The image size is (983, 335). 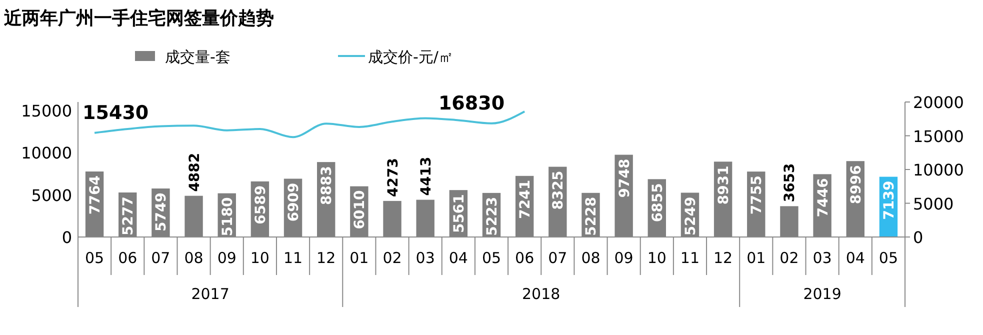 What do you see at coordinates (194, 172) in the screenshot?
I see `data-label: 4882` at bounding box center [194, 172].